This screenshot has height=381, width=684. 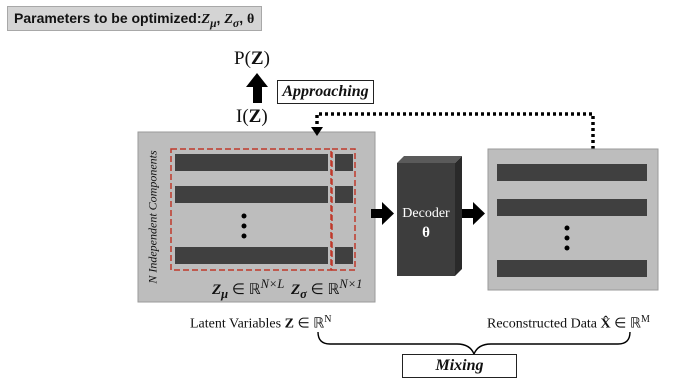 I want to click on recon-caption-text: Reconstructed Data, so click(x=544, y=324).